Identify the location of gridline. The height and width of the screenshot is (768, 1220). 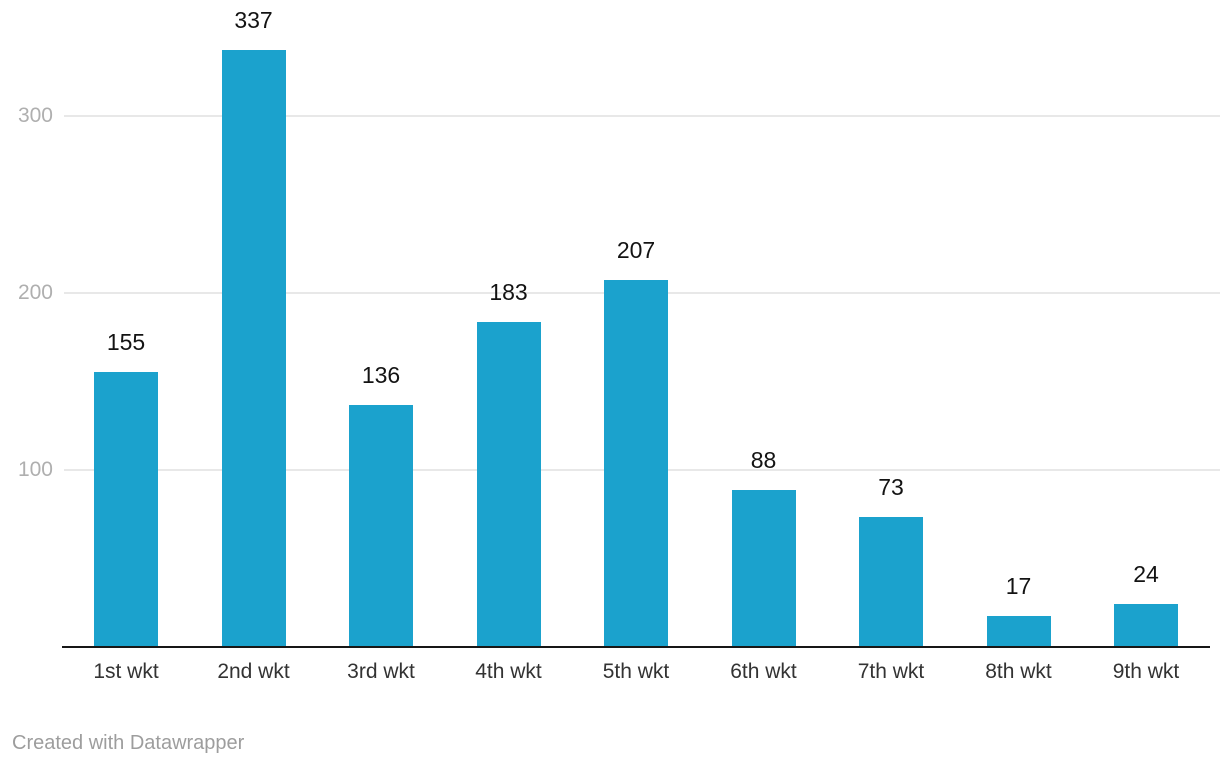
(642, 116).